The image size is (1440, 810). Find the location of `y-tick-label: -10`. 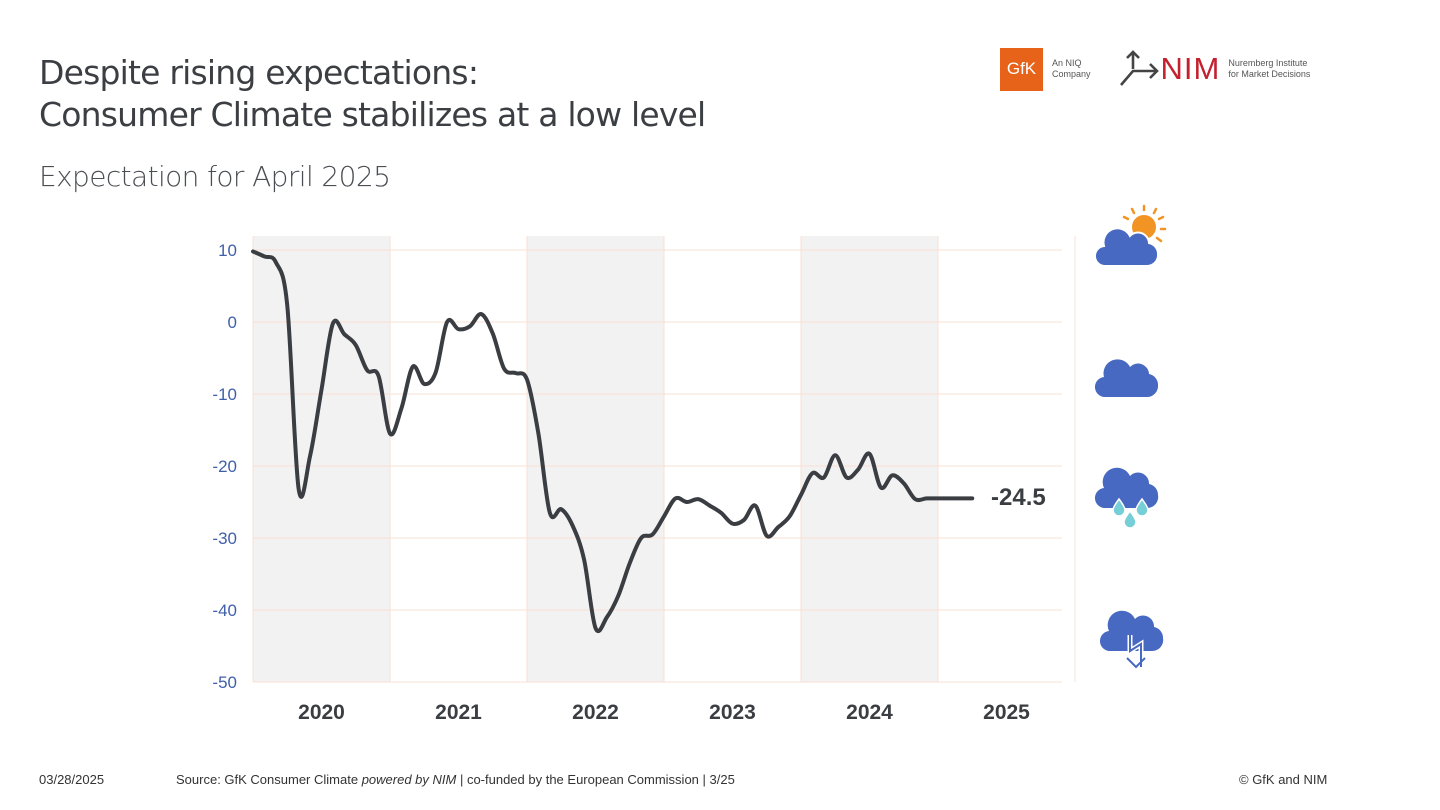

y-tick-label: -10 is located at coordinates (224, 394).